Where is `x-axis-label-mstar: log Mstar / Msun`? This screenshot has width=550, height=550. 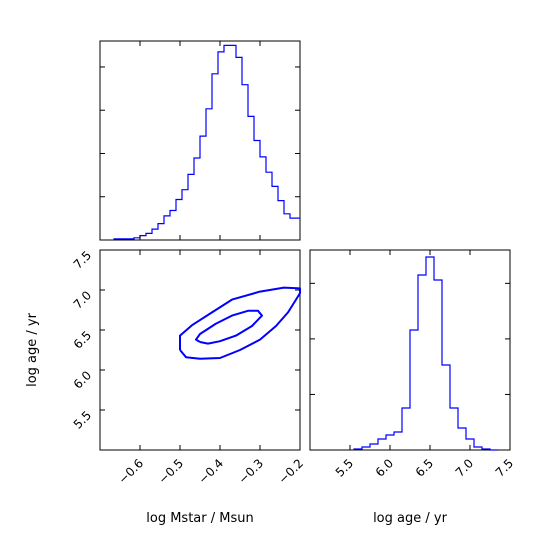
x-axis-label-mstar: log Mstar / Msun is located at coordinates (199, 518).